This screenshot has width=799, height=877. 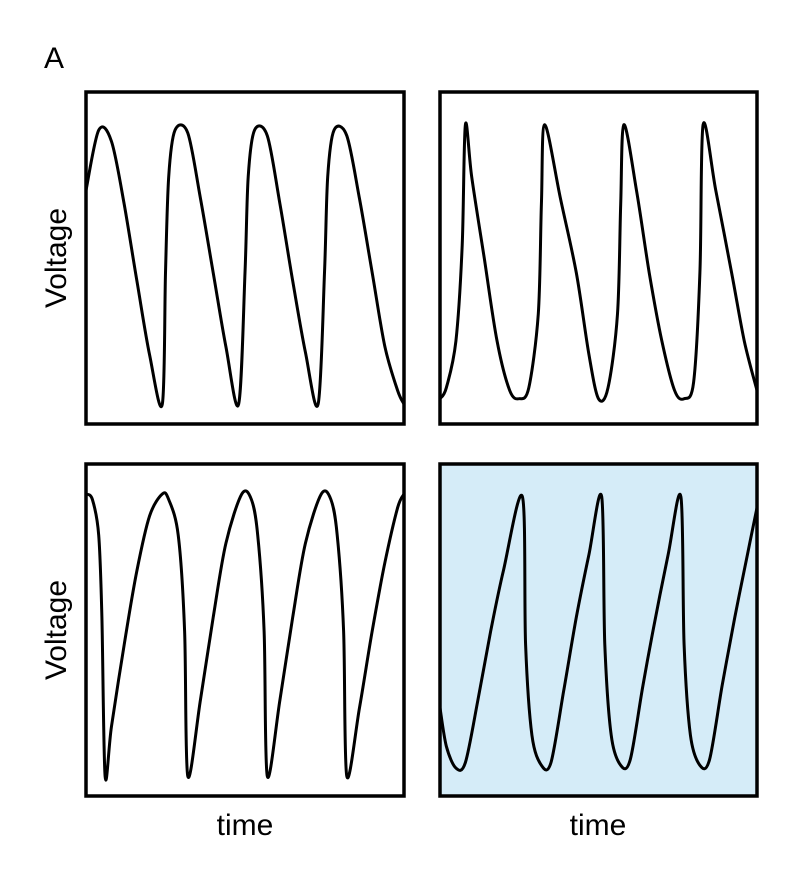 I want to click on y-axis-label-top: Voltage, so click(x=56, y=258).